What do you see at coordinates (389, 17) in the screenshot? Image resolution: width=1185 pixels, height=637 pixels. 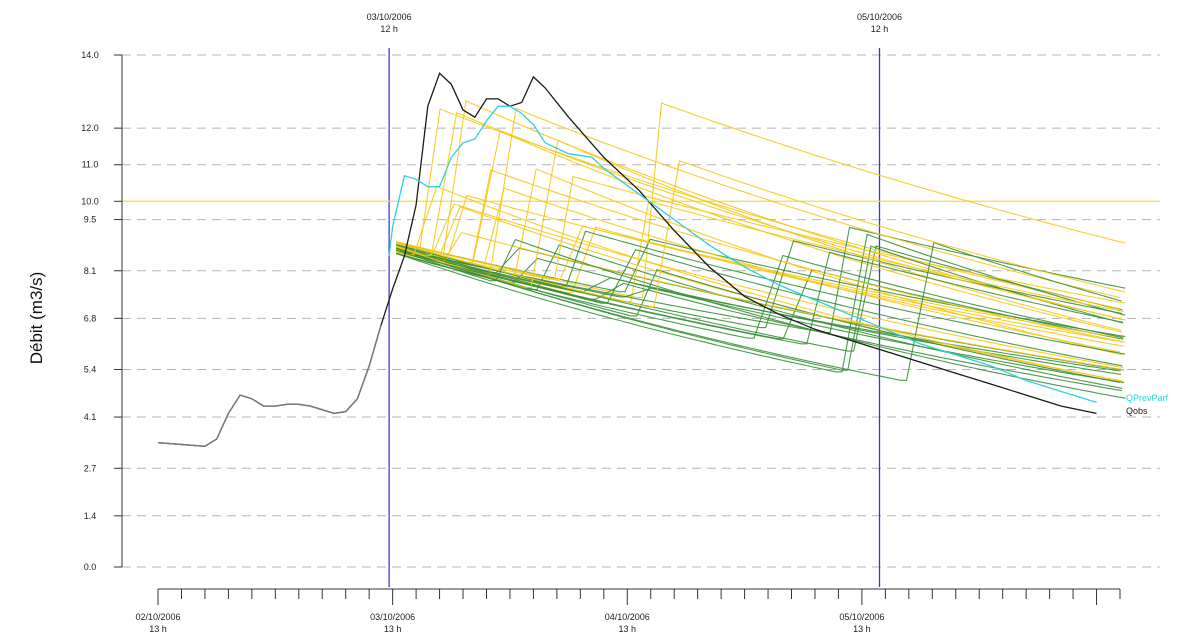 I see `top-date-label: 03/10/2006` at bounding box center [389, 17].